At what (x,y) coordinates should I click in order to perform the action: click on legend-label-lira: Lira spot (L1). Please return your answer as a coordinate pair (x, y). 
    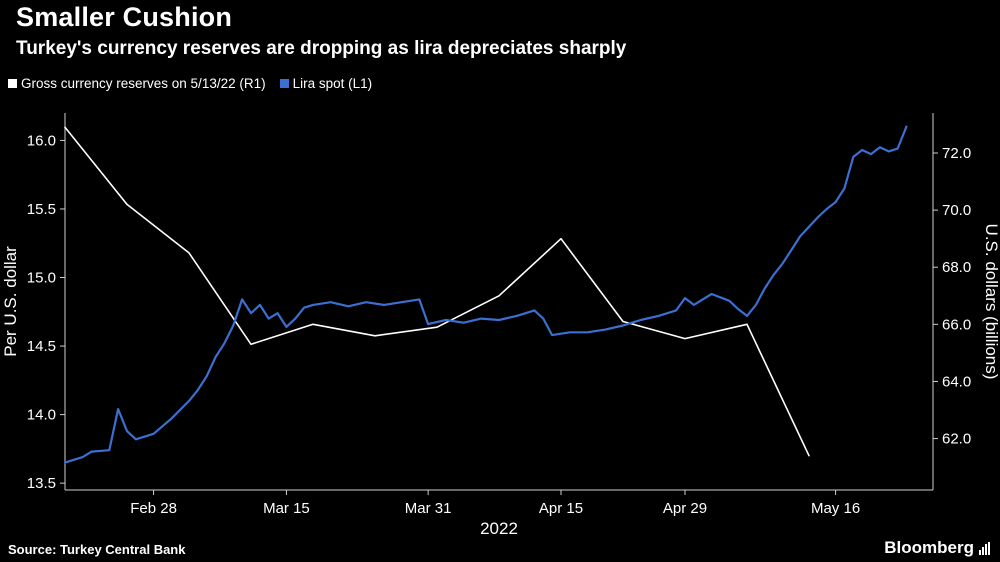
    Looking at the image, I should click on (332, 83).